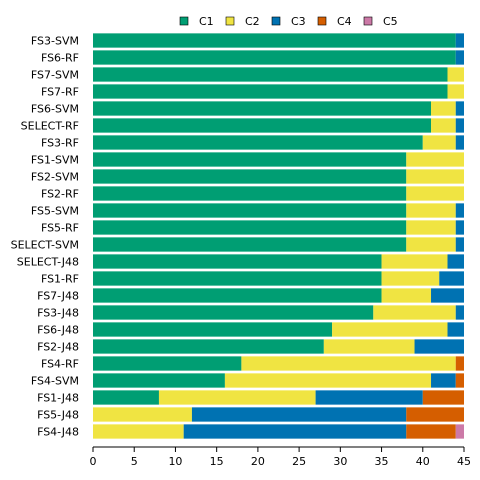 This screenshot has width=480, height=480. What do you see at coordinates (60, 194) in the screenshot?
I see `category-label: FS2-RF` at bounding box center [60, 194].